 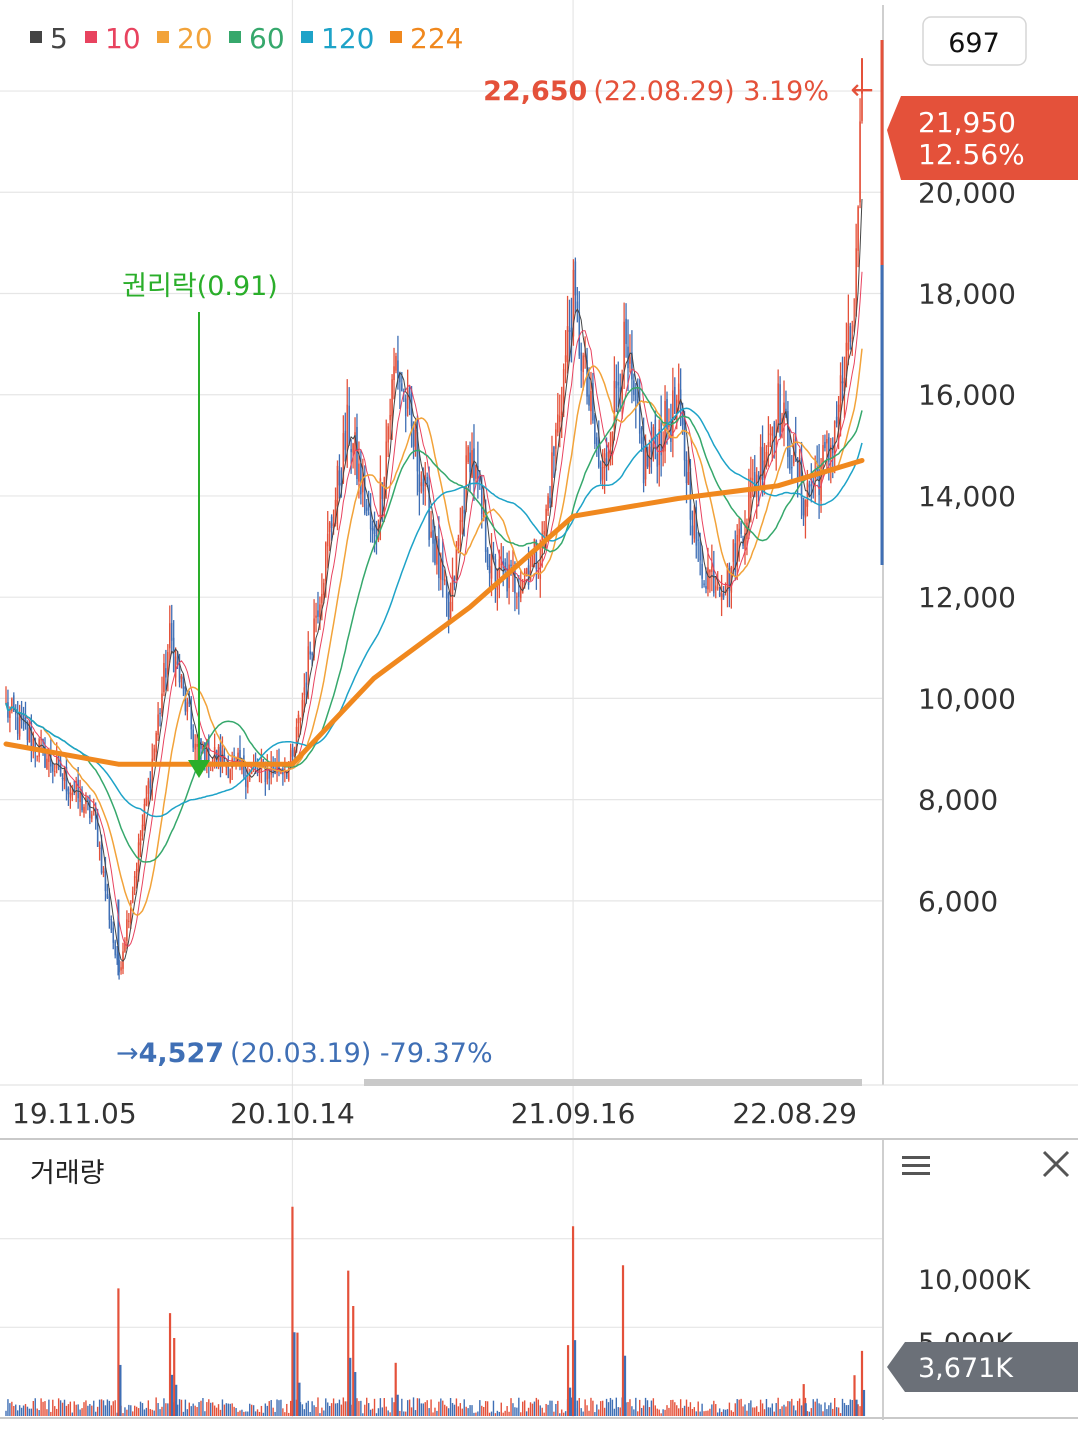 I want to click on close-icon, so click(x=1056, y=1164).